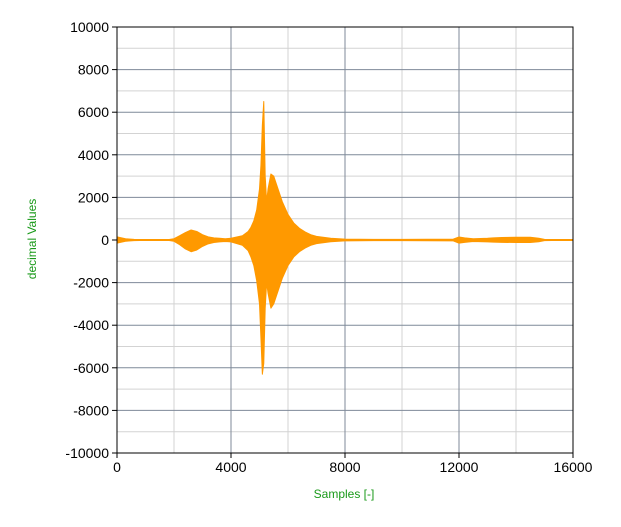 This screenshot has height=527, width=621. Describe the element at coordinates (344, 467) in the screenshot. I see `x-tick-label: 8000` at that location.